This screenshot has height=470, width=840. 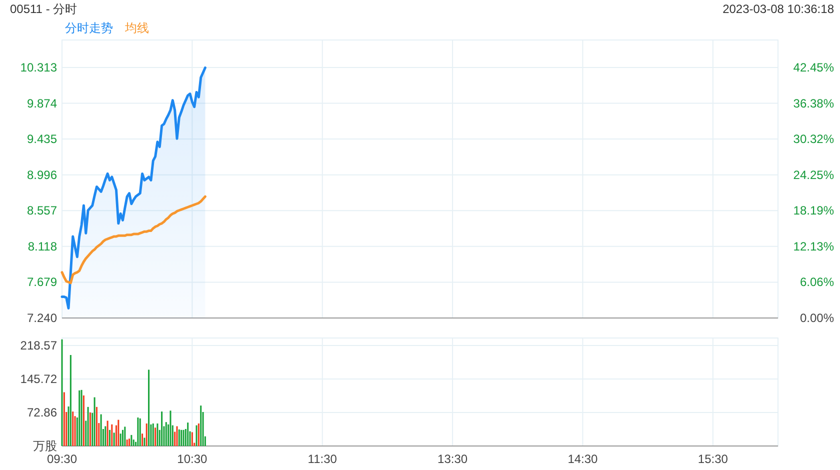 What do you see at coordinates (813, 246) in the screenshot?
I see `y2-tick-label: 12.13%` at bounding box center [813, 246].